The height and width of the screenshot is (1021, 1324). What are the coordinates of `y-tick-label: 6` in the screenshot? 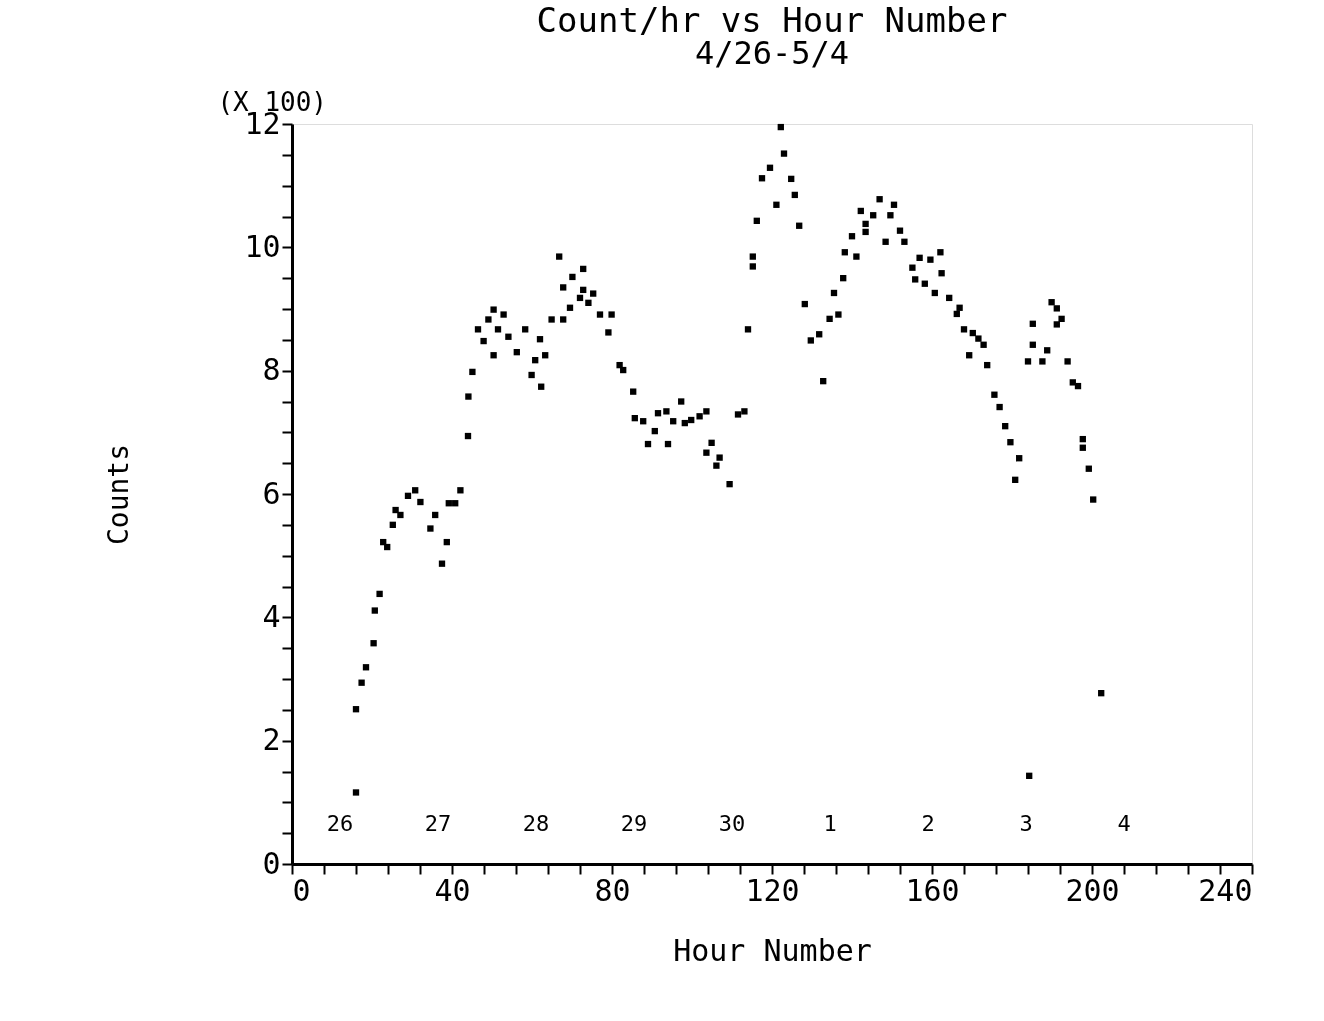 It's located at (271, 493).